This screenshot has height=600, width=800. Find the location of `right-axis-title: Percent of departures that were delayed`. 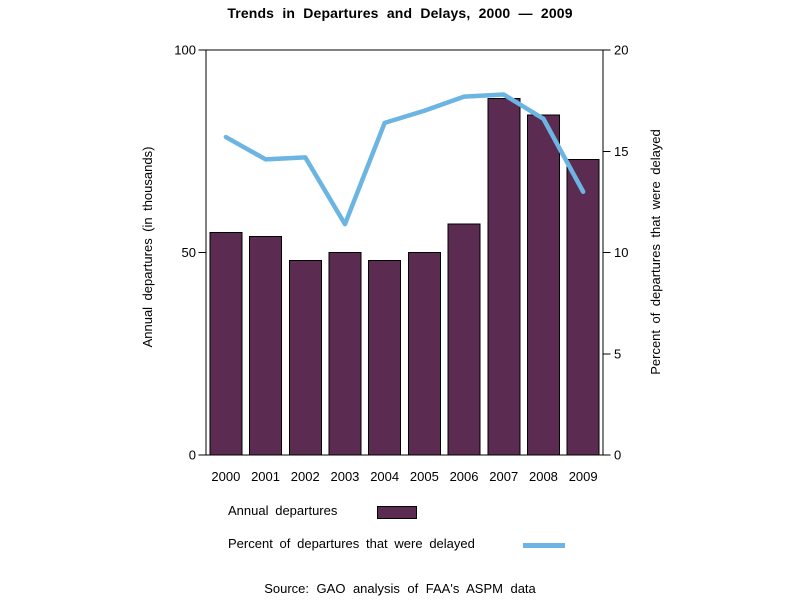

right-axis-title: Percent of departures that were delayed is located at coordinates (655, 252).